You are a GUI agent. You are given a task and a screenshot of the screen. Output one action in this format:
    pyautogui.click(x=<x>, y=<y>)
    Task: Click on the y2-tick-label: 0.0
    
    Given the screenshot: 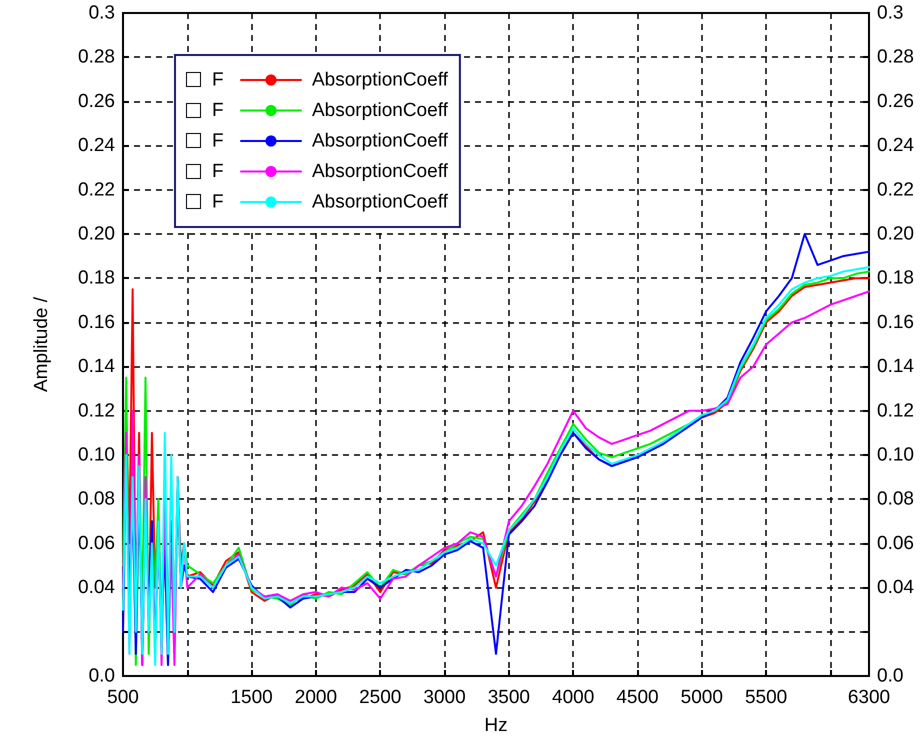 What is the action you would take?
    pyautogui.click(x=890, y=676)
    